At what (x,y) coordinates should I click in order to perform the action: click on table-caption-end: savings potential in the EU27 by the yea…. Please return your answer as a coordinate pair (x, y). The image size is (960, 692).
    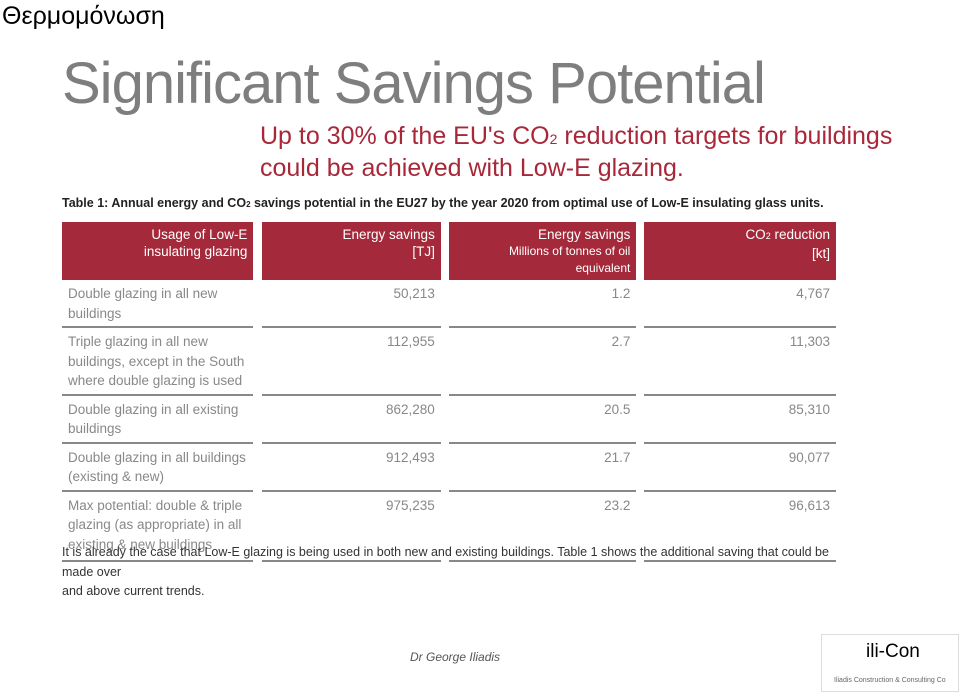
    Looking at the image, I should click on (537, 203).